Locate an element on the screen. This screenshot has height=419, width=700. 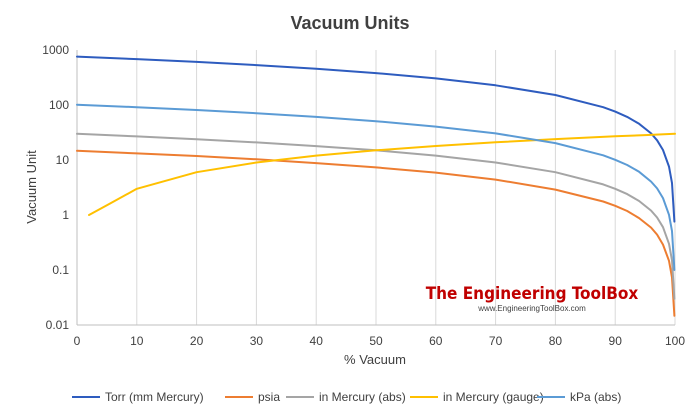
y-tick-label: 1 is located at coordinates (65, 215).